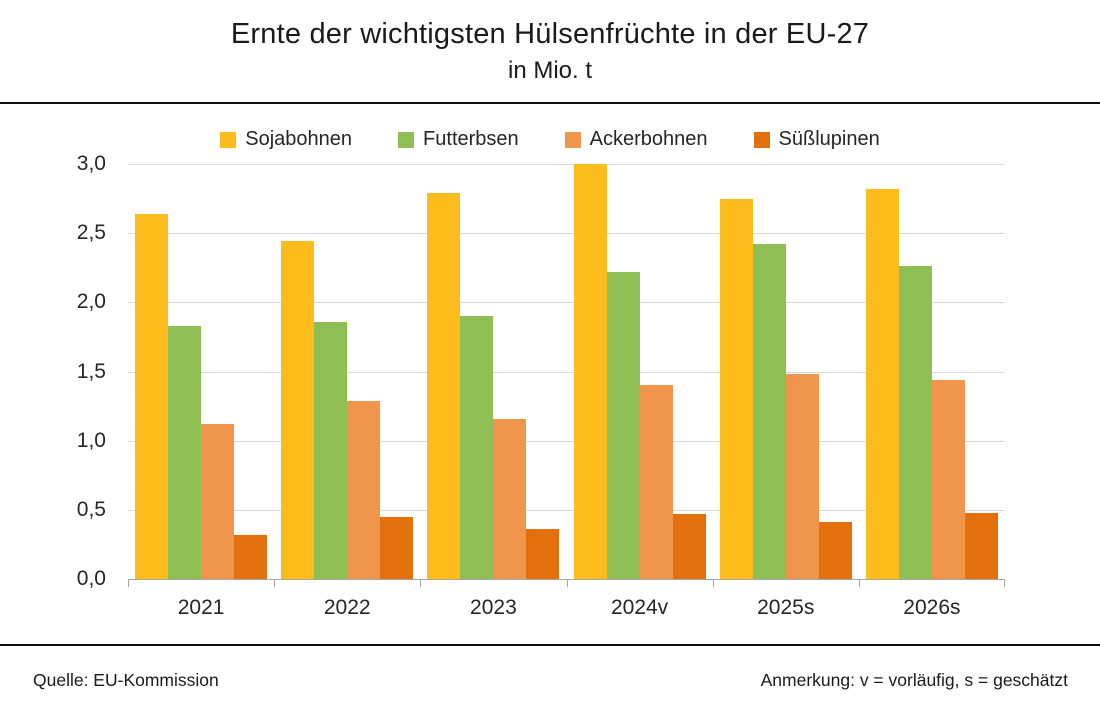 The height and width of the screenshot is (727, 1100). What do you see at coordinates (566, 579) in the screenshot?
I see `x-axis-line` at bounding box center [566, 579].